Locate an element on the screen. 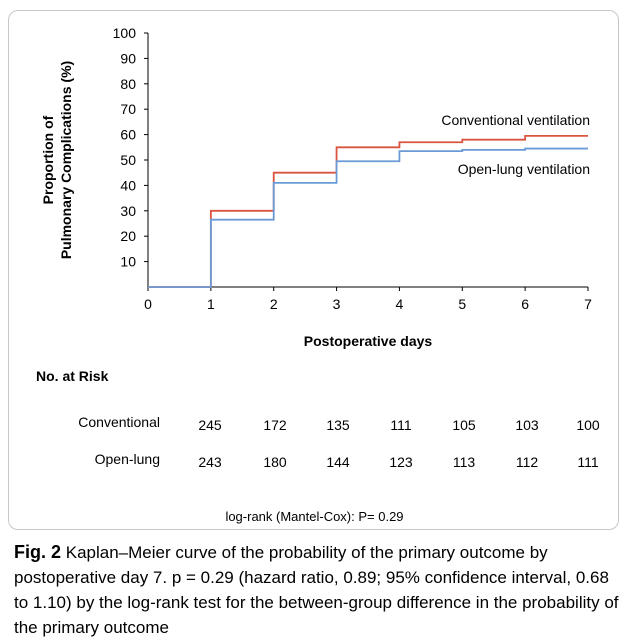 Image resolution: width=629 pixels, height=640 pixels. risk-cell: 123 is located at coordinates (401, 462).